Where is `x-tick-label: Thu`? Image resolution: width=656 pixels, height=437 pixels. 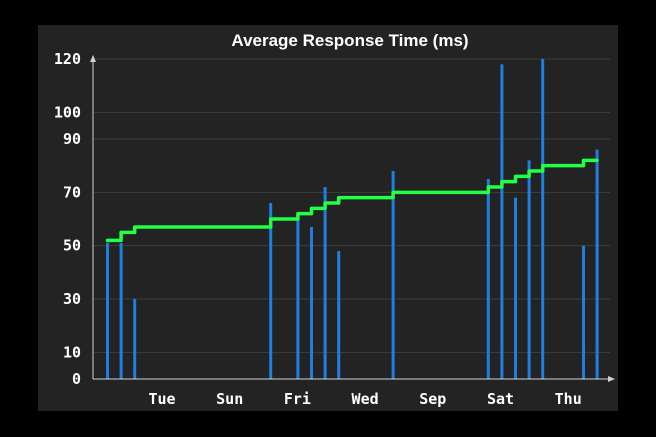 x-tick-label: Thu is located at coordinates (568, 399).